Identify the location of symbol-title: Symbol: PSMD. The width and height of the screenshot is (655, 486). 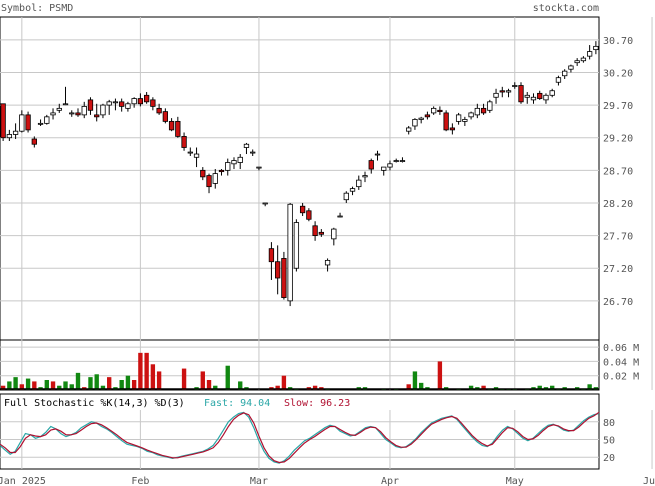
(37, 8).